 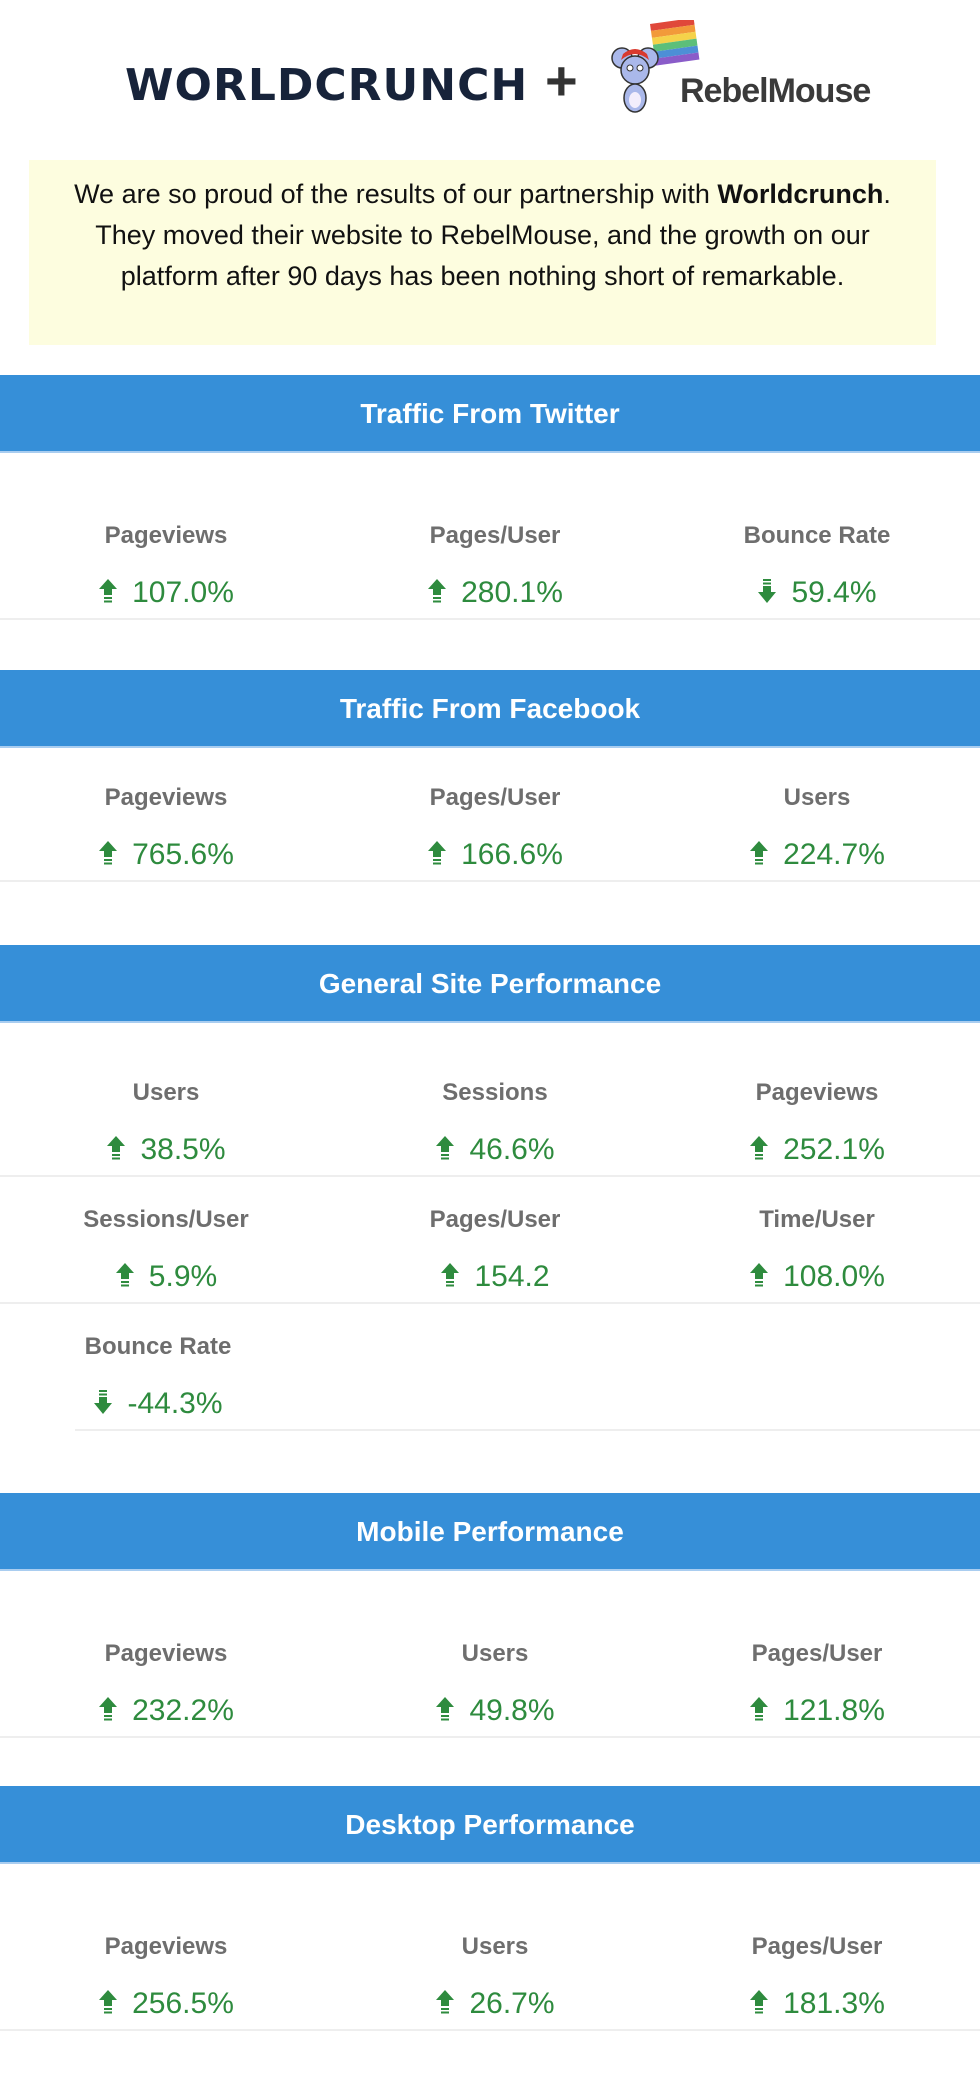 I want to click on metric-value: 256.5%, so click(x=166, y=2004).